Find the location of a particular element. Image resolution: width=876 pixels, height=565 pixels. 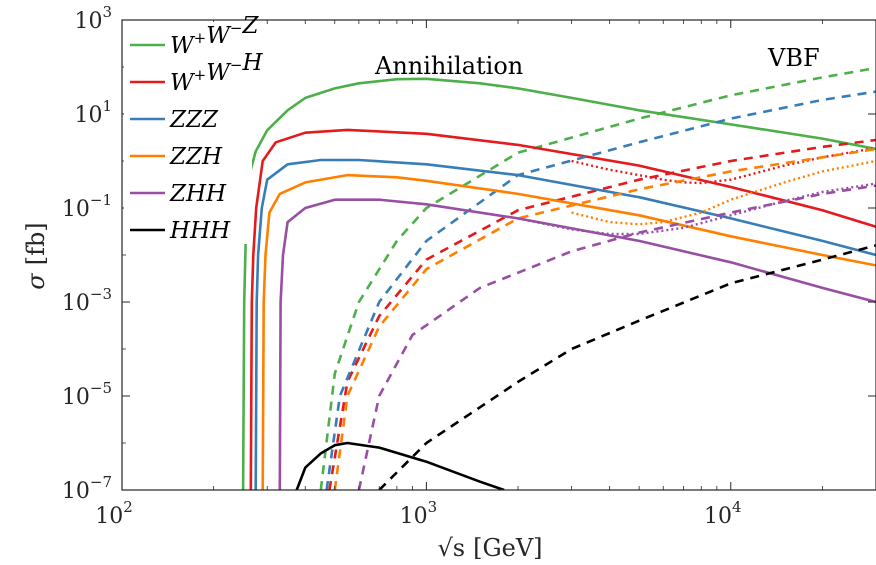

x-tick-exp: 3 is located at coordinates (433, 507).